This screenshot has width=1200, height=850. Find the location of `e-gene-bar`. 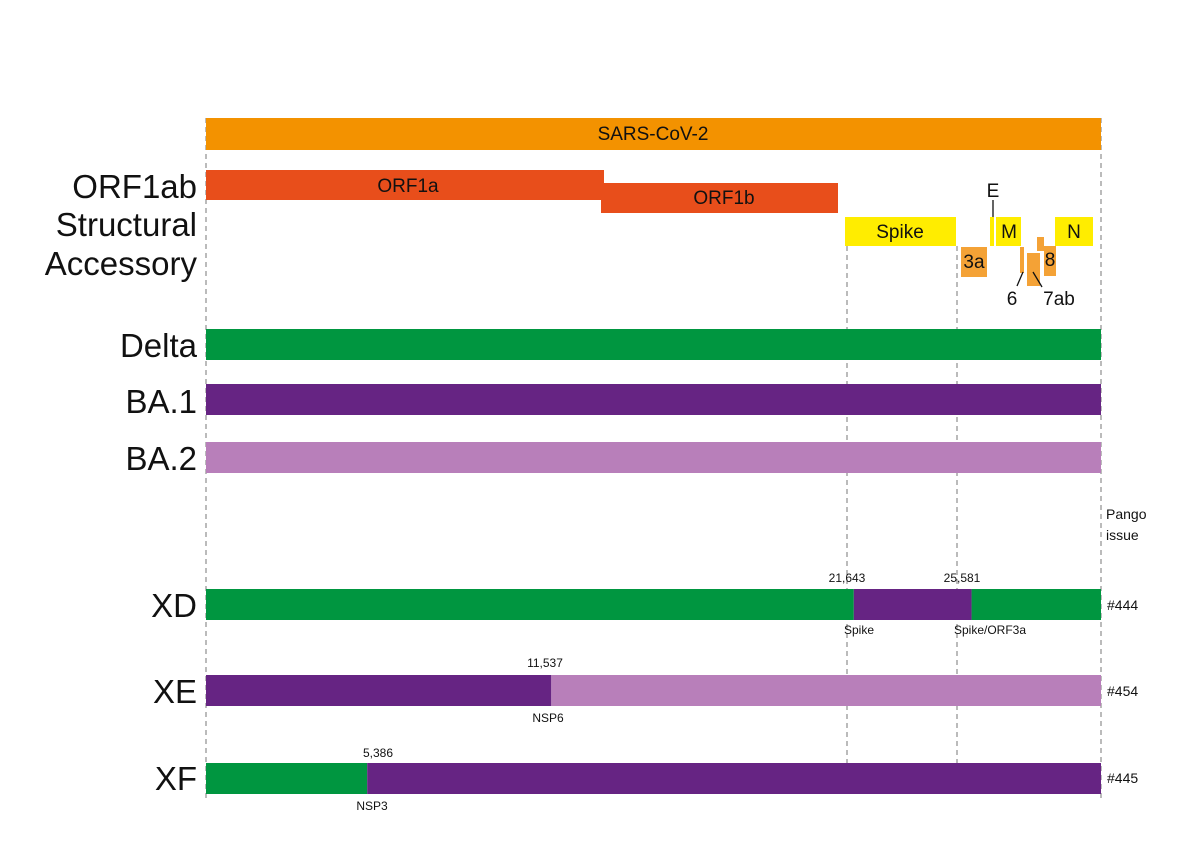

e-gene-bar is located at coordinates (992, 231).